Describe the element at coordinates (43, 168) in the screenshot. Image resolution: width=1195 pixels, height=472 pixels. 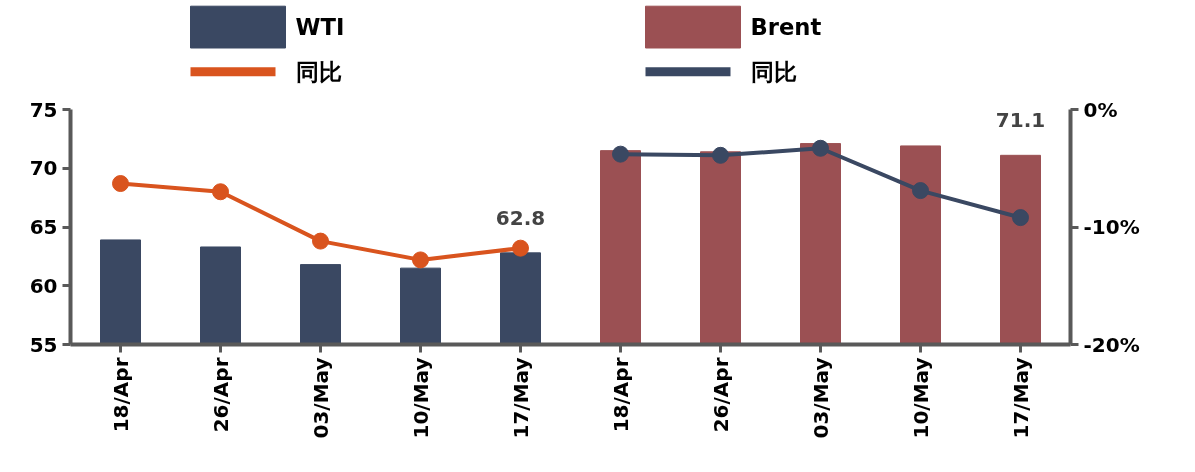
I see `y-tick-label: 70` at that location.